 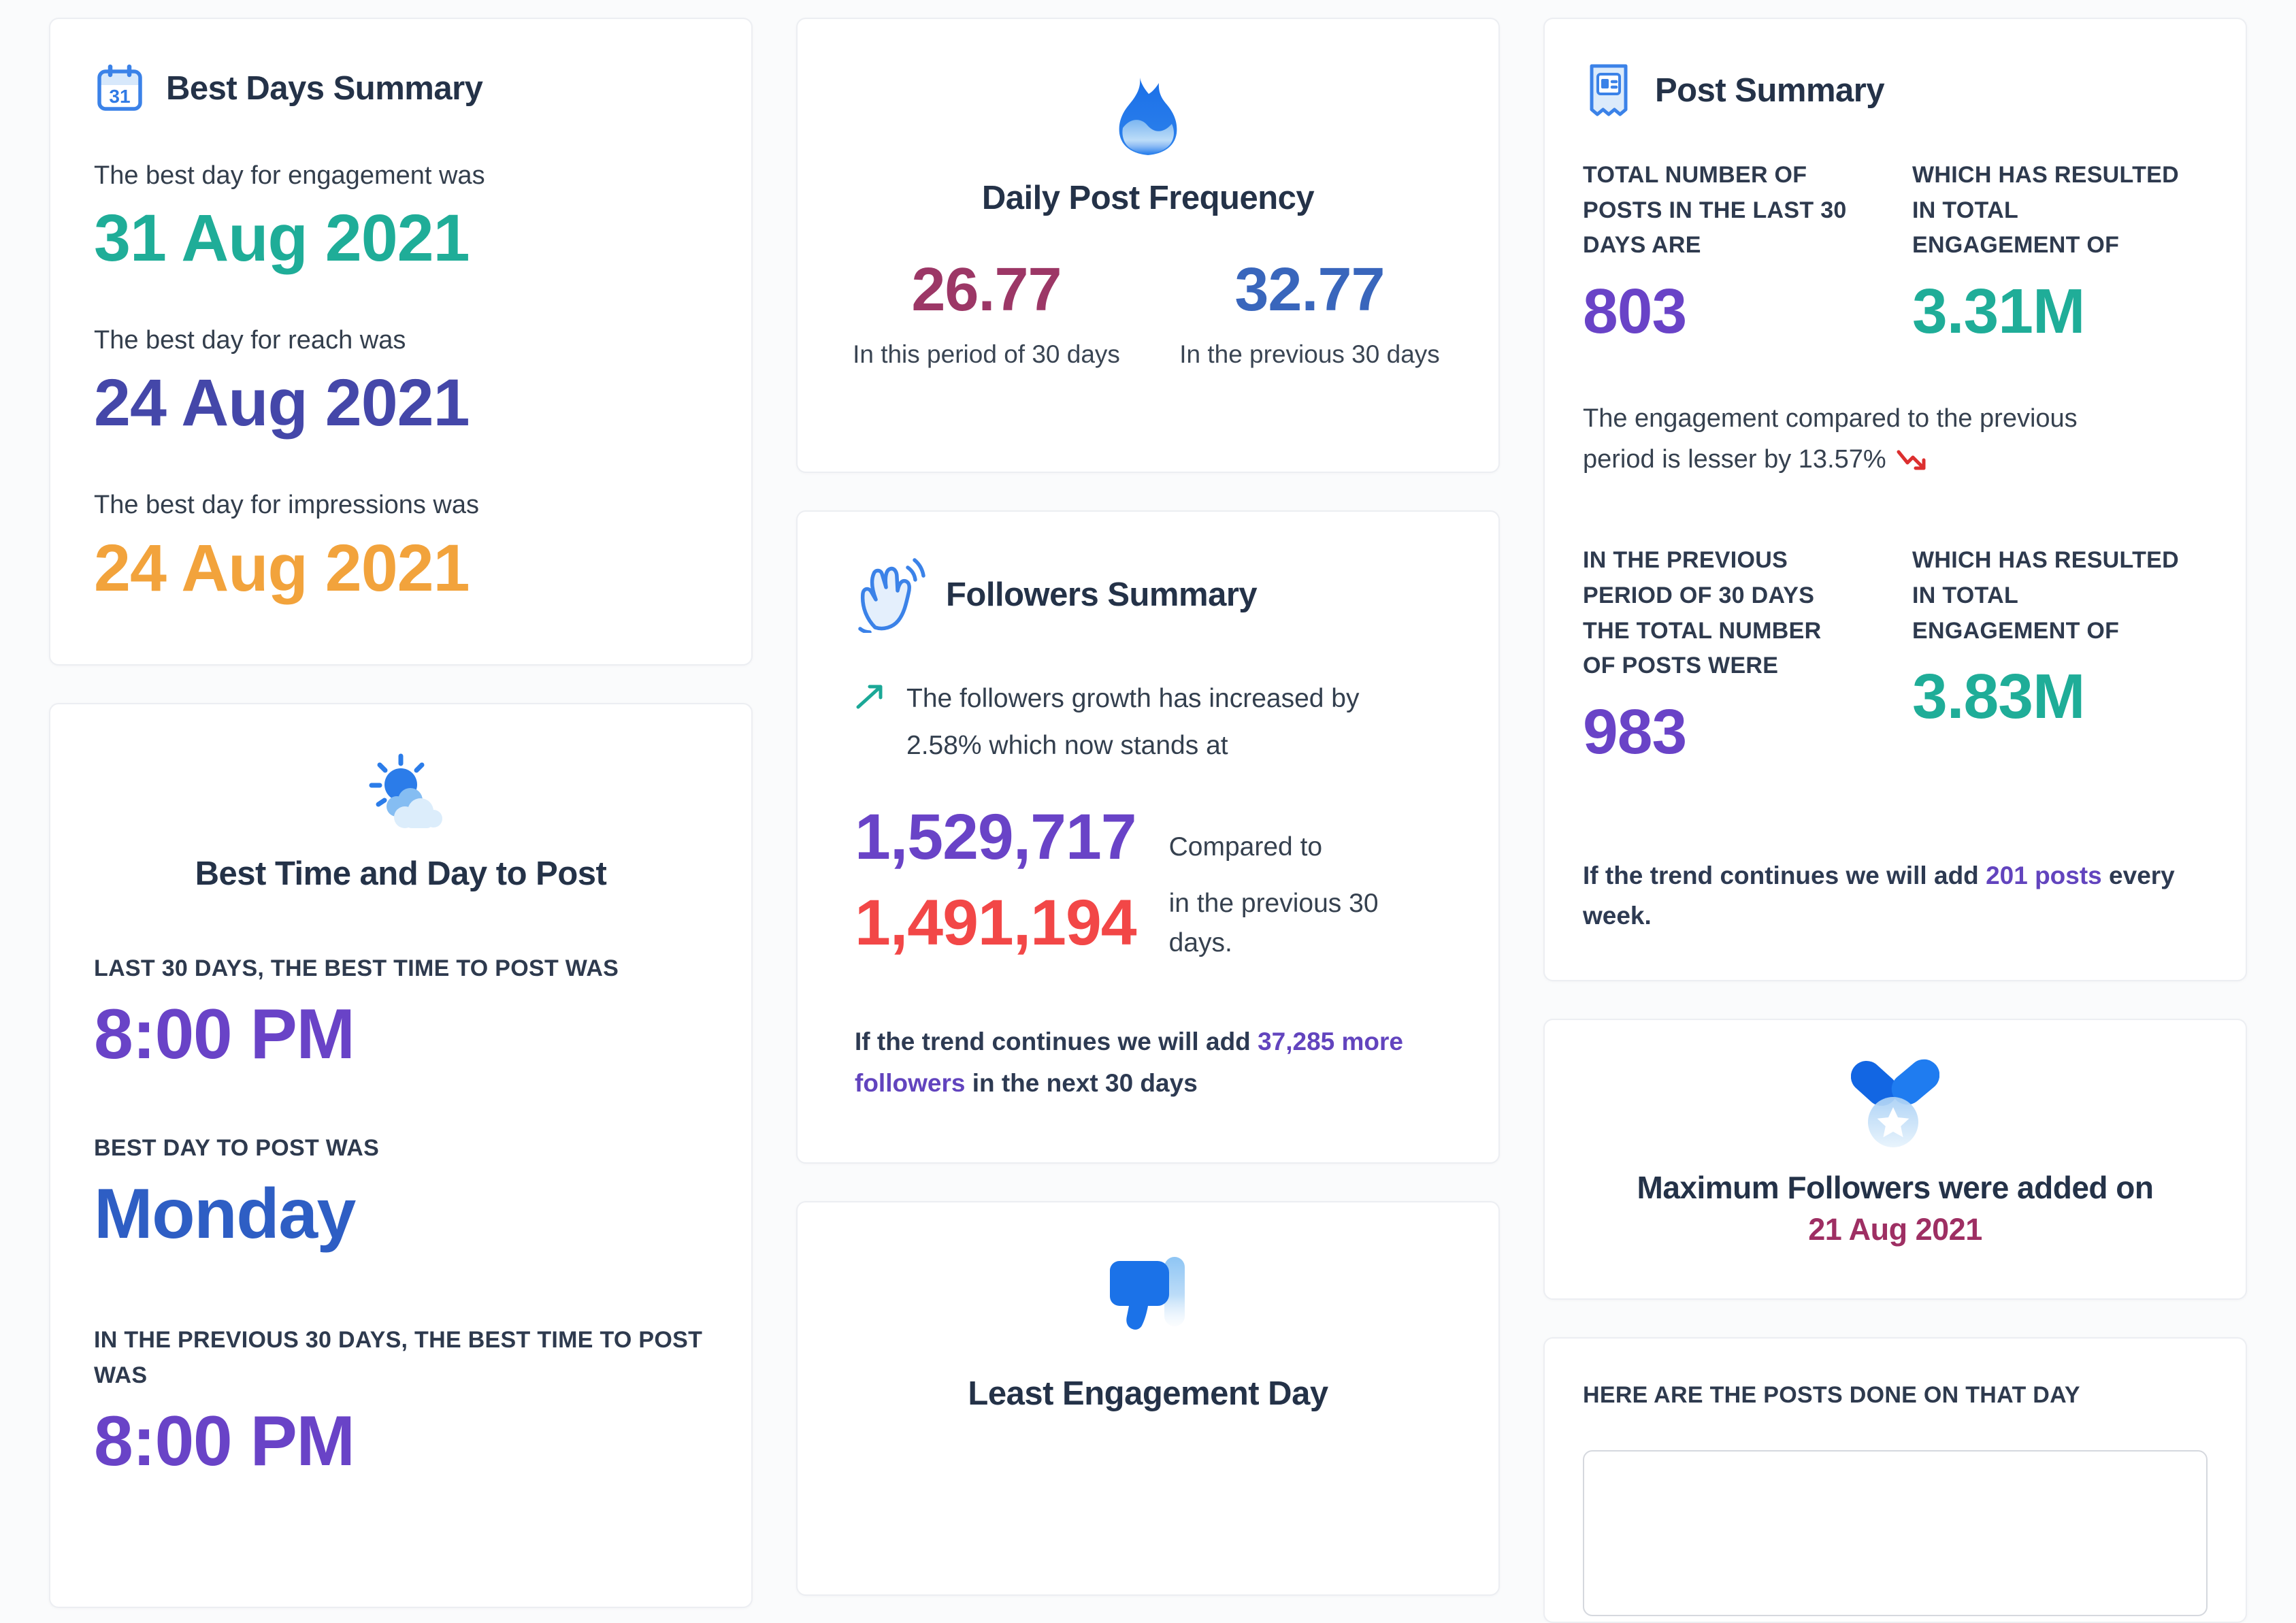 I want to click on previous-posts-value: 983, so click(x=1635, y=731).